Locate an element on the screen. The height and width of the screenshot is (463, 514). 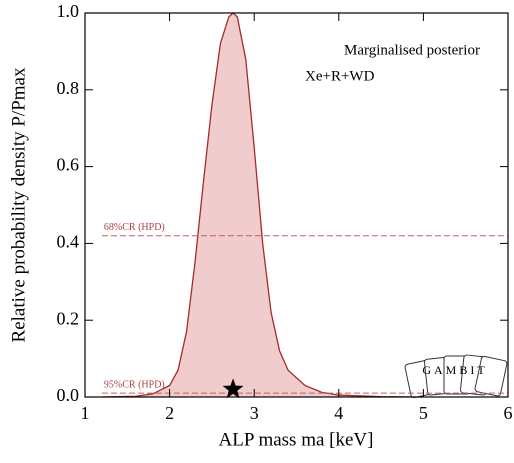
annotation: Xe+R+WD is located at coordinates (340, 76).